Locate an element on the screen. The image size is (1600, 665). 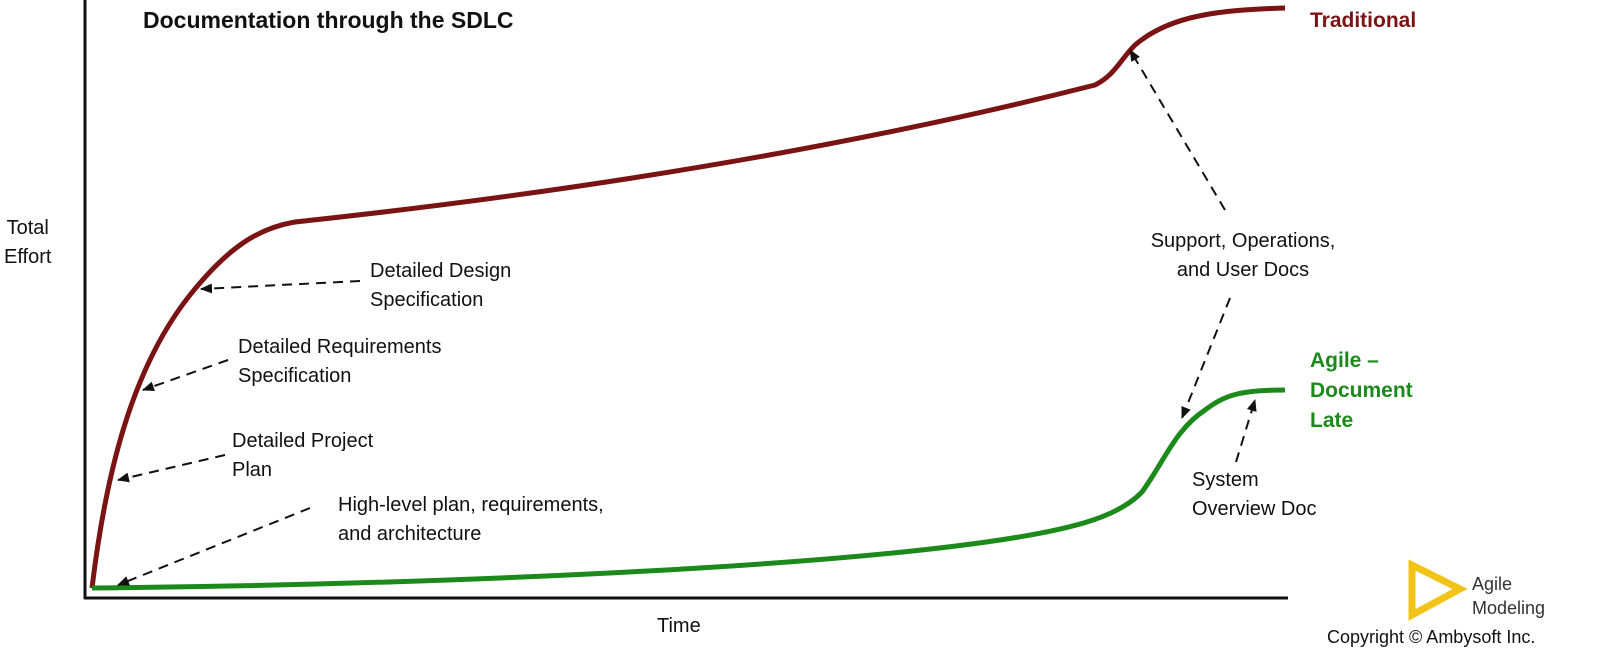
label-line: Support, Operations, is located at coordinates (1243, 241).